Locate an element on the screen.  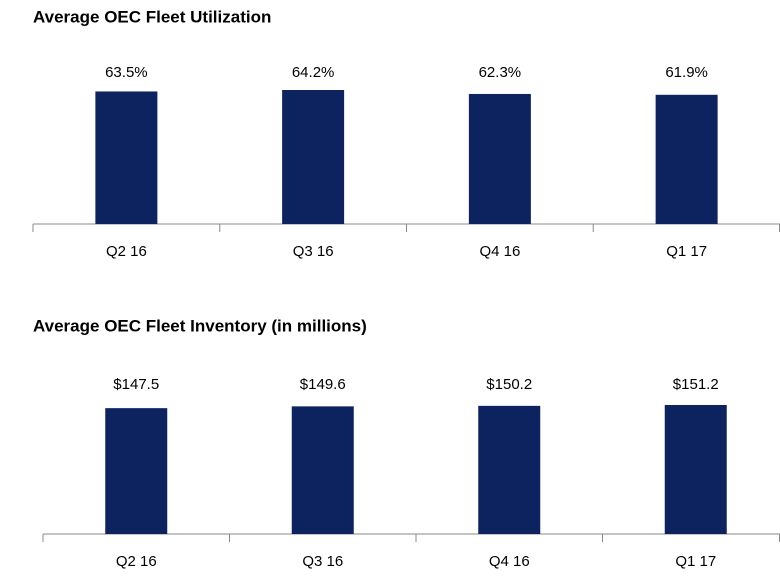
value-label: 63.5% is located at coordinates (126, 72).